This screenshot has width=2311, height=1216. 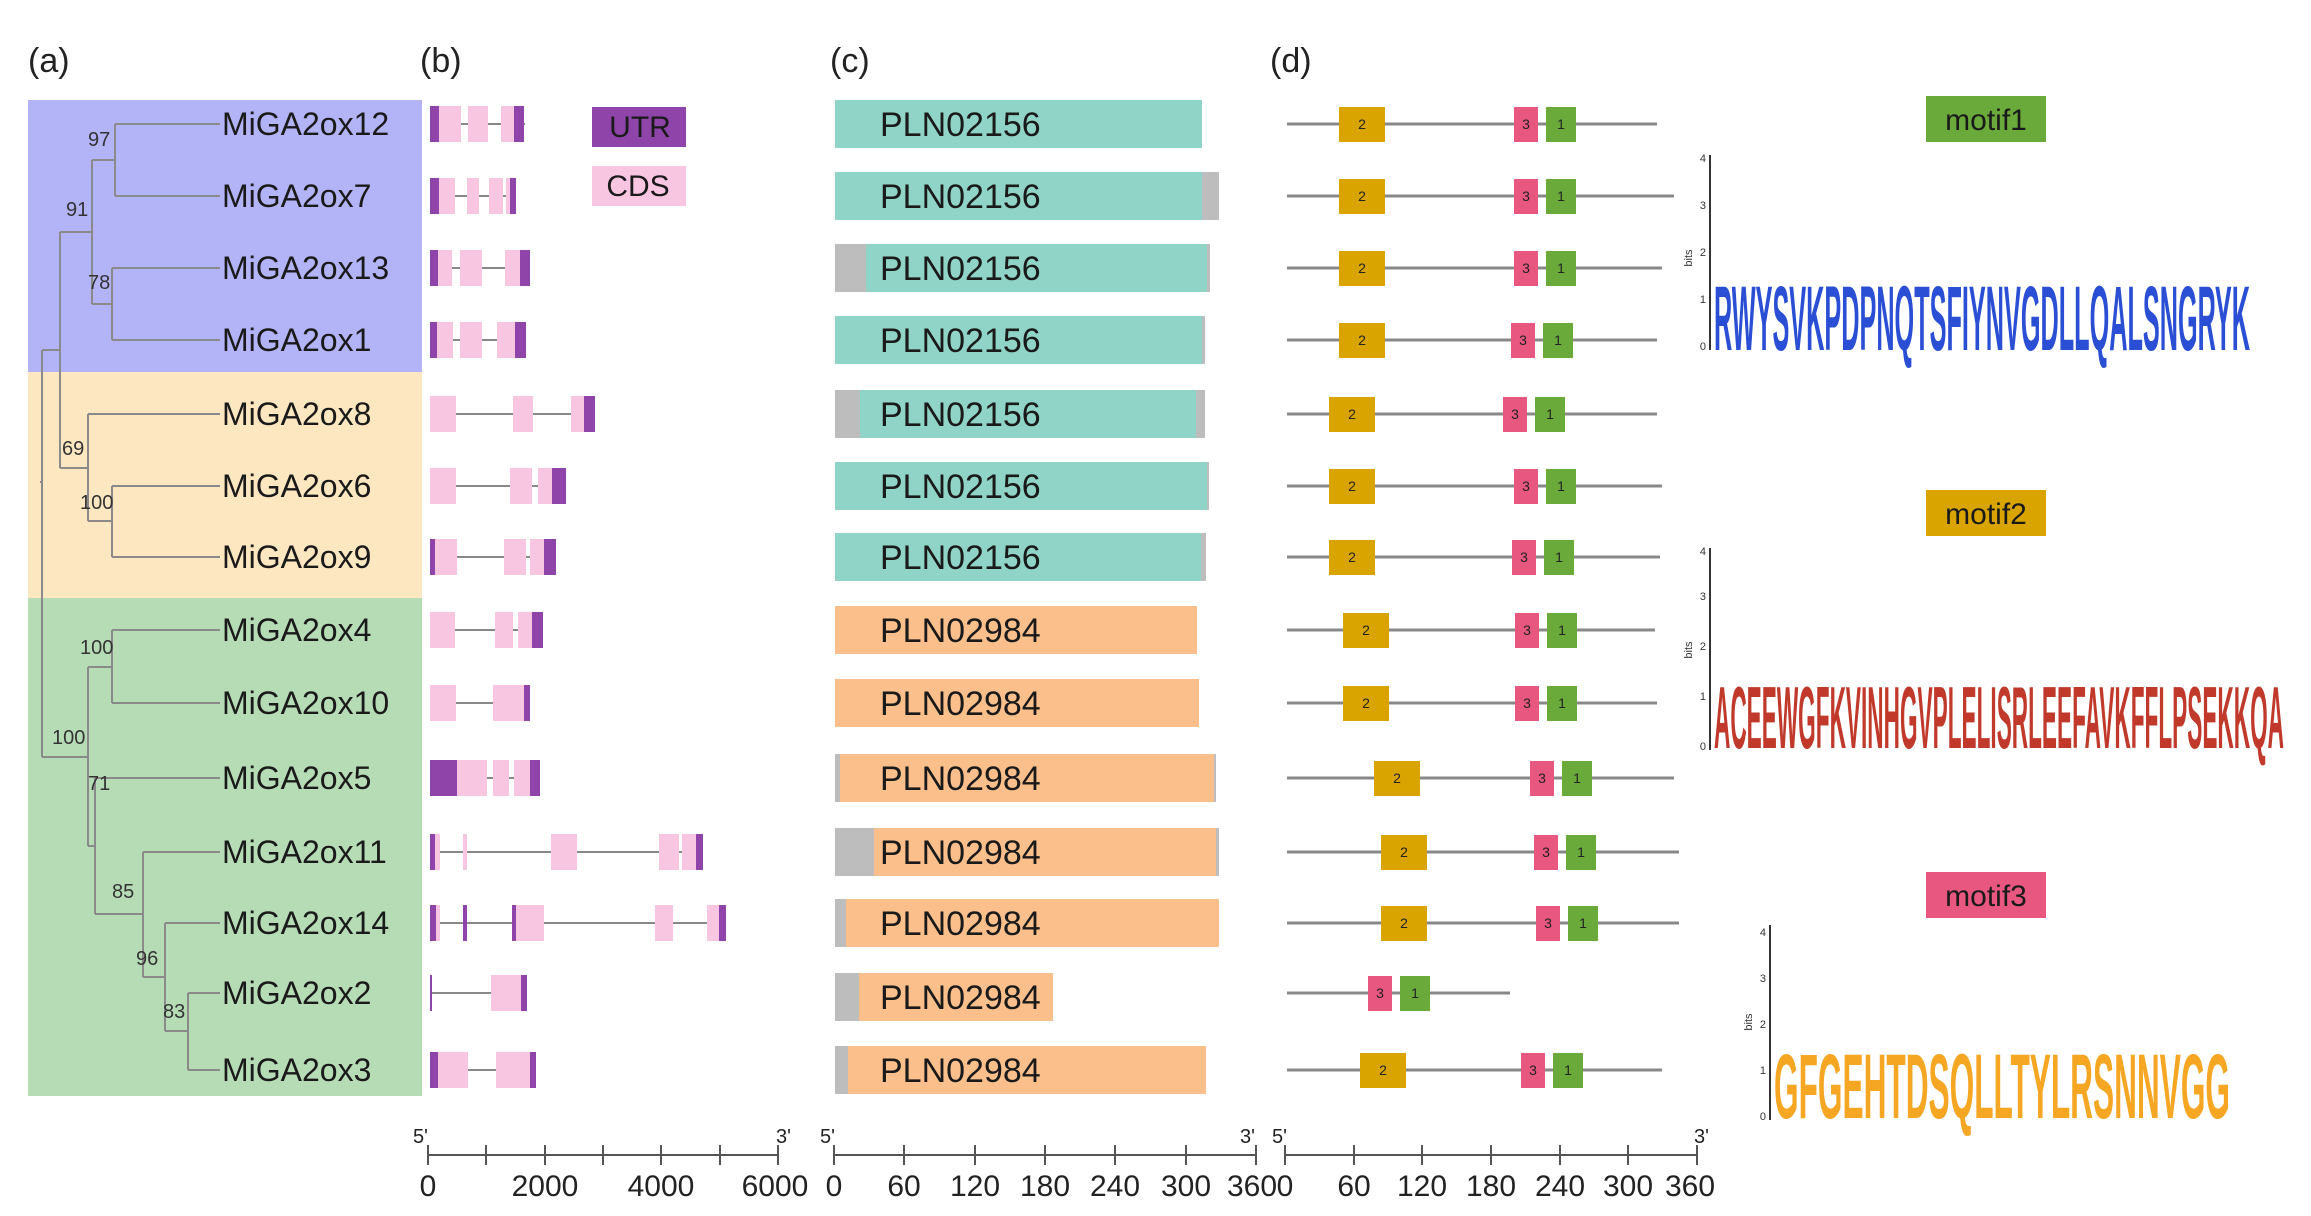 What do you see at coordinates (296, 557) in the screenshot?
I see `gene-name: MiGA2ox9` at bounding box center [296, 557].